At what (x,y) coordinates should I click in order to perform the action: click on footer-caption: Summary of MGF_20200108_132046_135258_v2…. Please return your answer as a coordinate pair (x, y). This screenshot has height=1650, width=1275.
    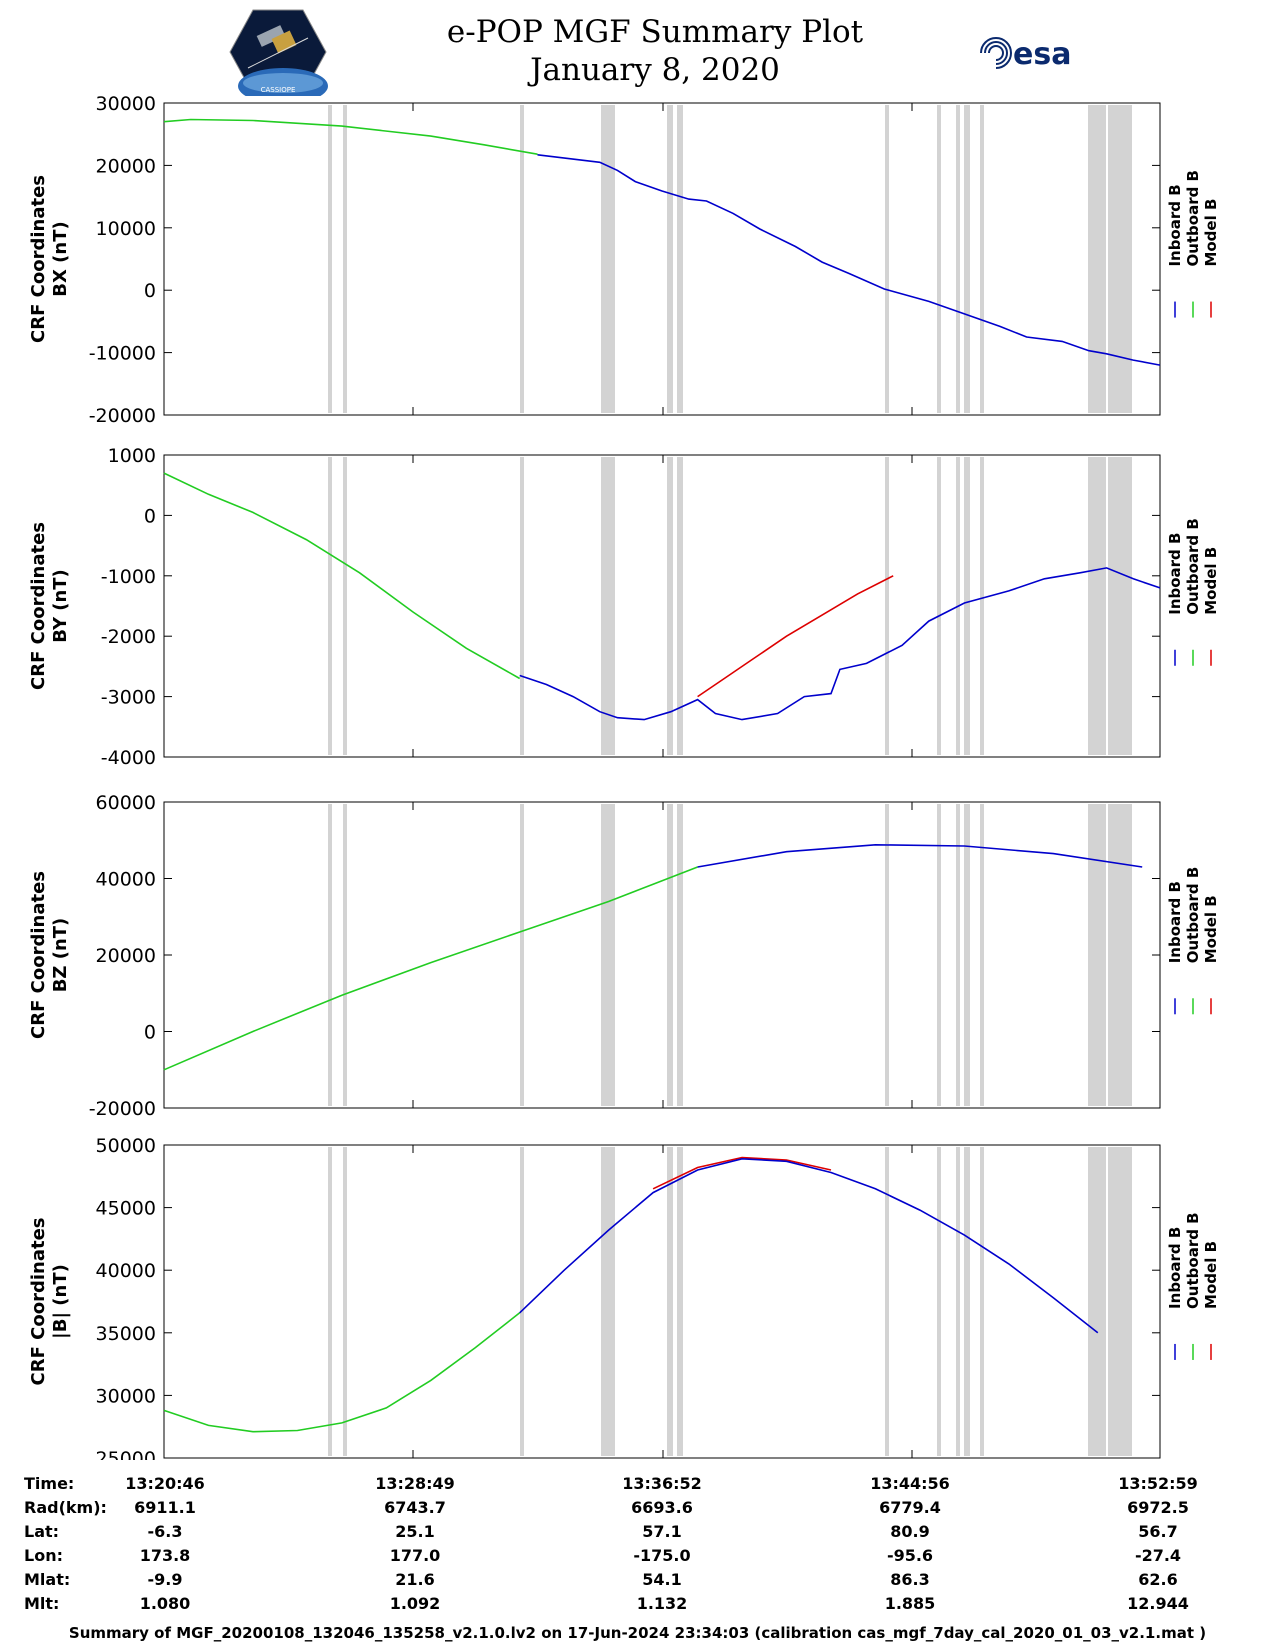
    Looking at the image, I should click on (637, 1633).